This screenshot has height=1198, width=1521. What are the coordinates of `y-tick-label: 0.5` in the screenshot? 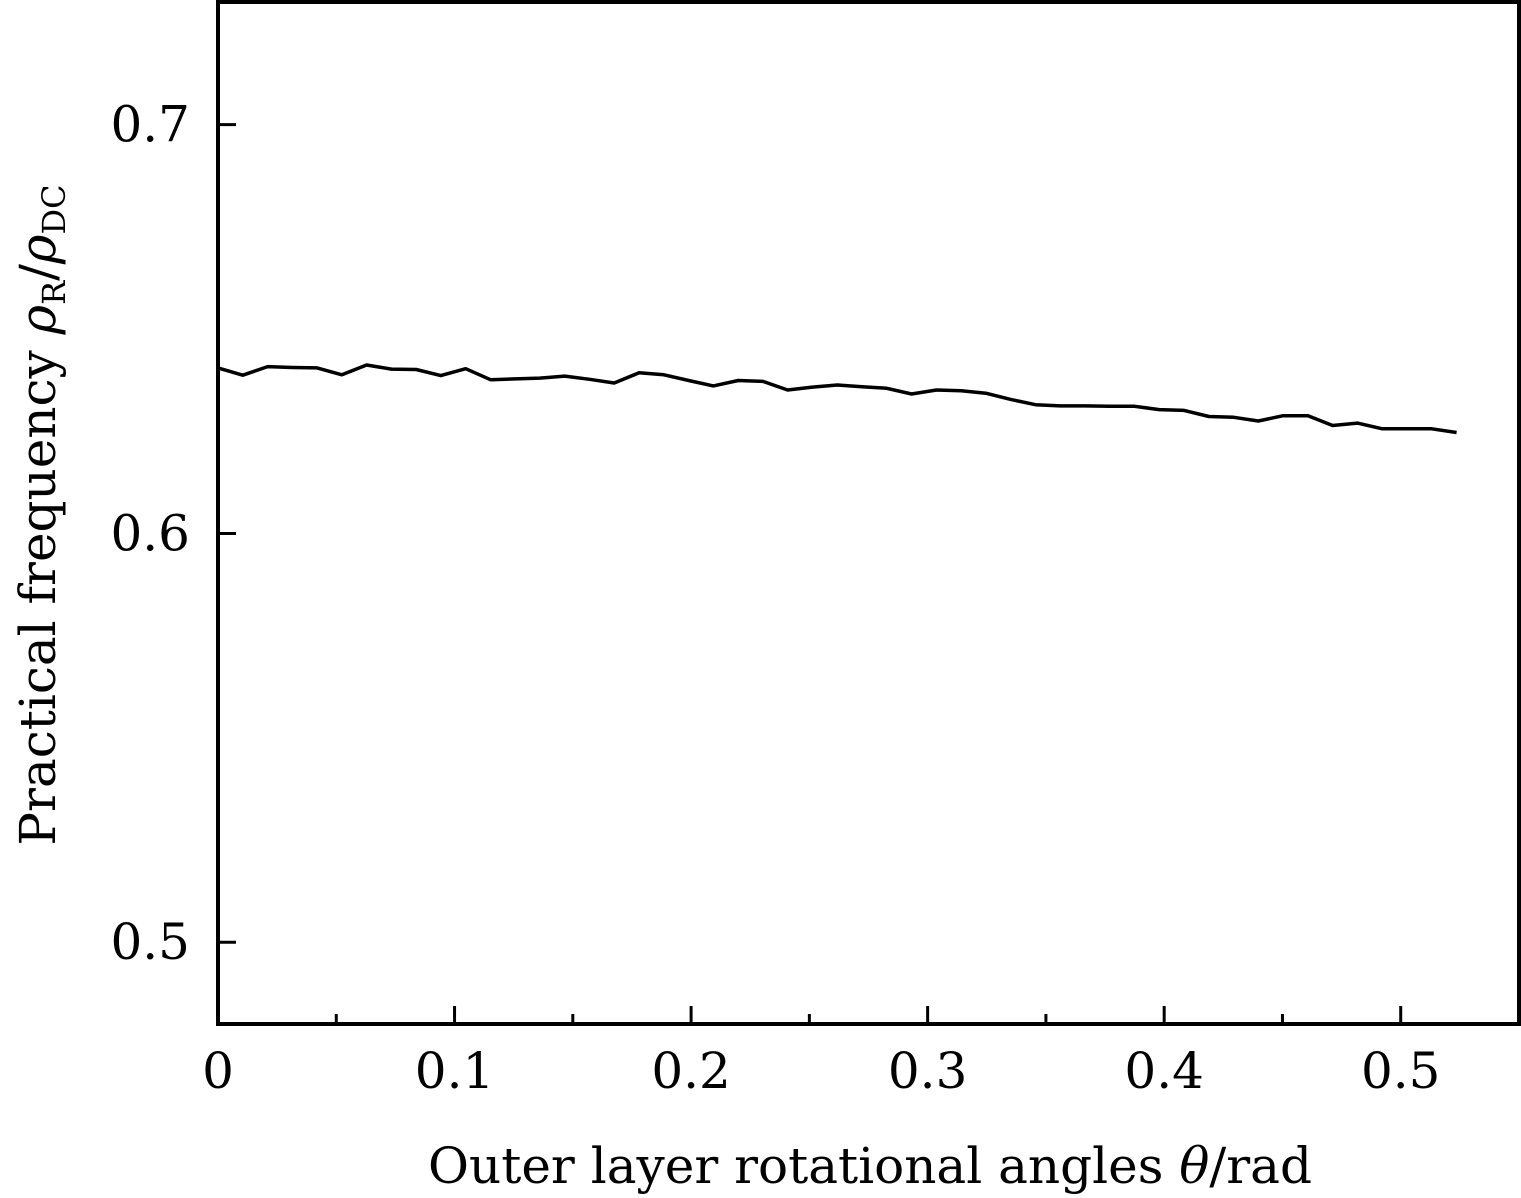 It's located at (150, 942).